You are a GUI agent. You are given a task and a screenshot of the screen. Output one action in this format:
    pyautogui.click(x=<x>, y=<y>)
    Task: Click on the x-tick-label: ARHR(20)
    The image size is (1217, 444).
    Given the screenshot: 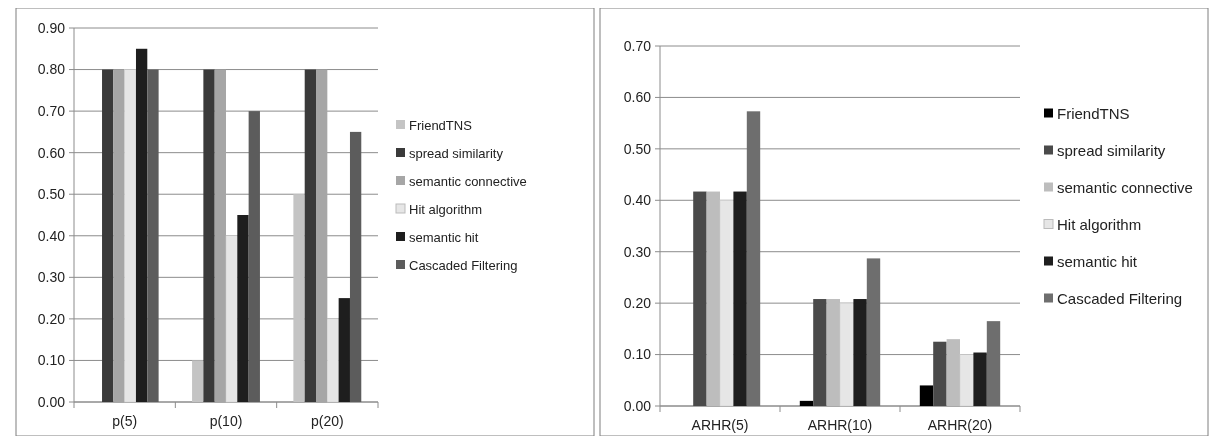 What is the action you would take?
    pyautogui.click(x=960, y=425)
    